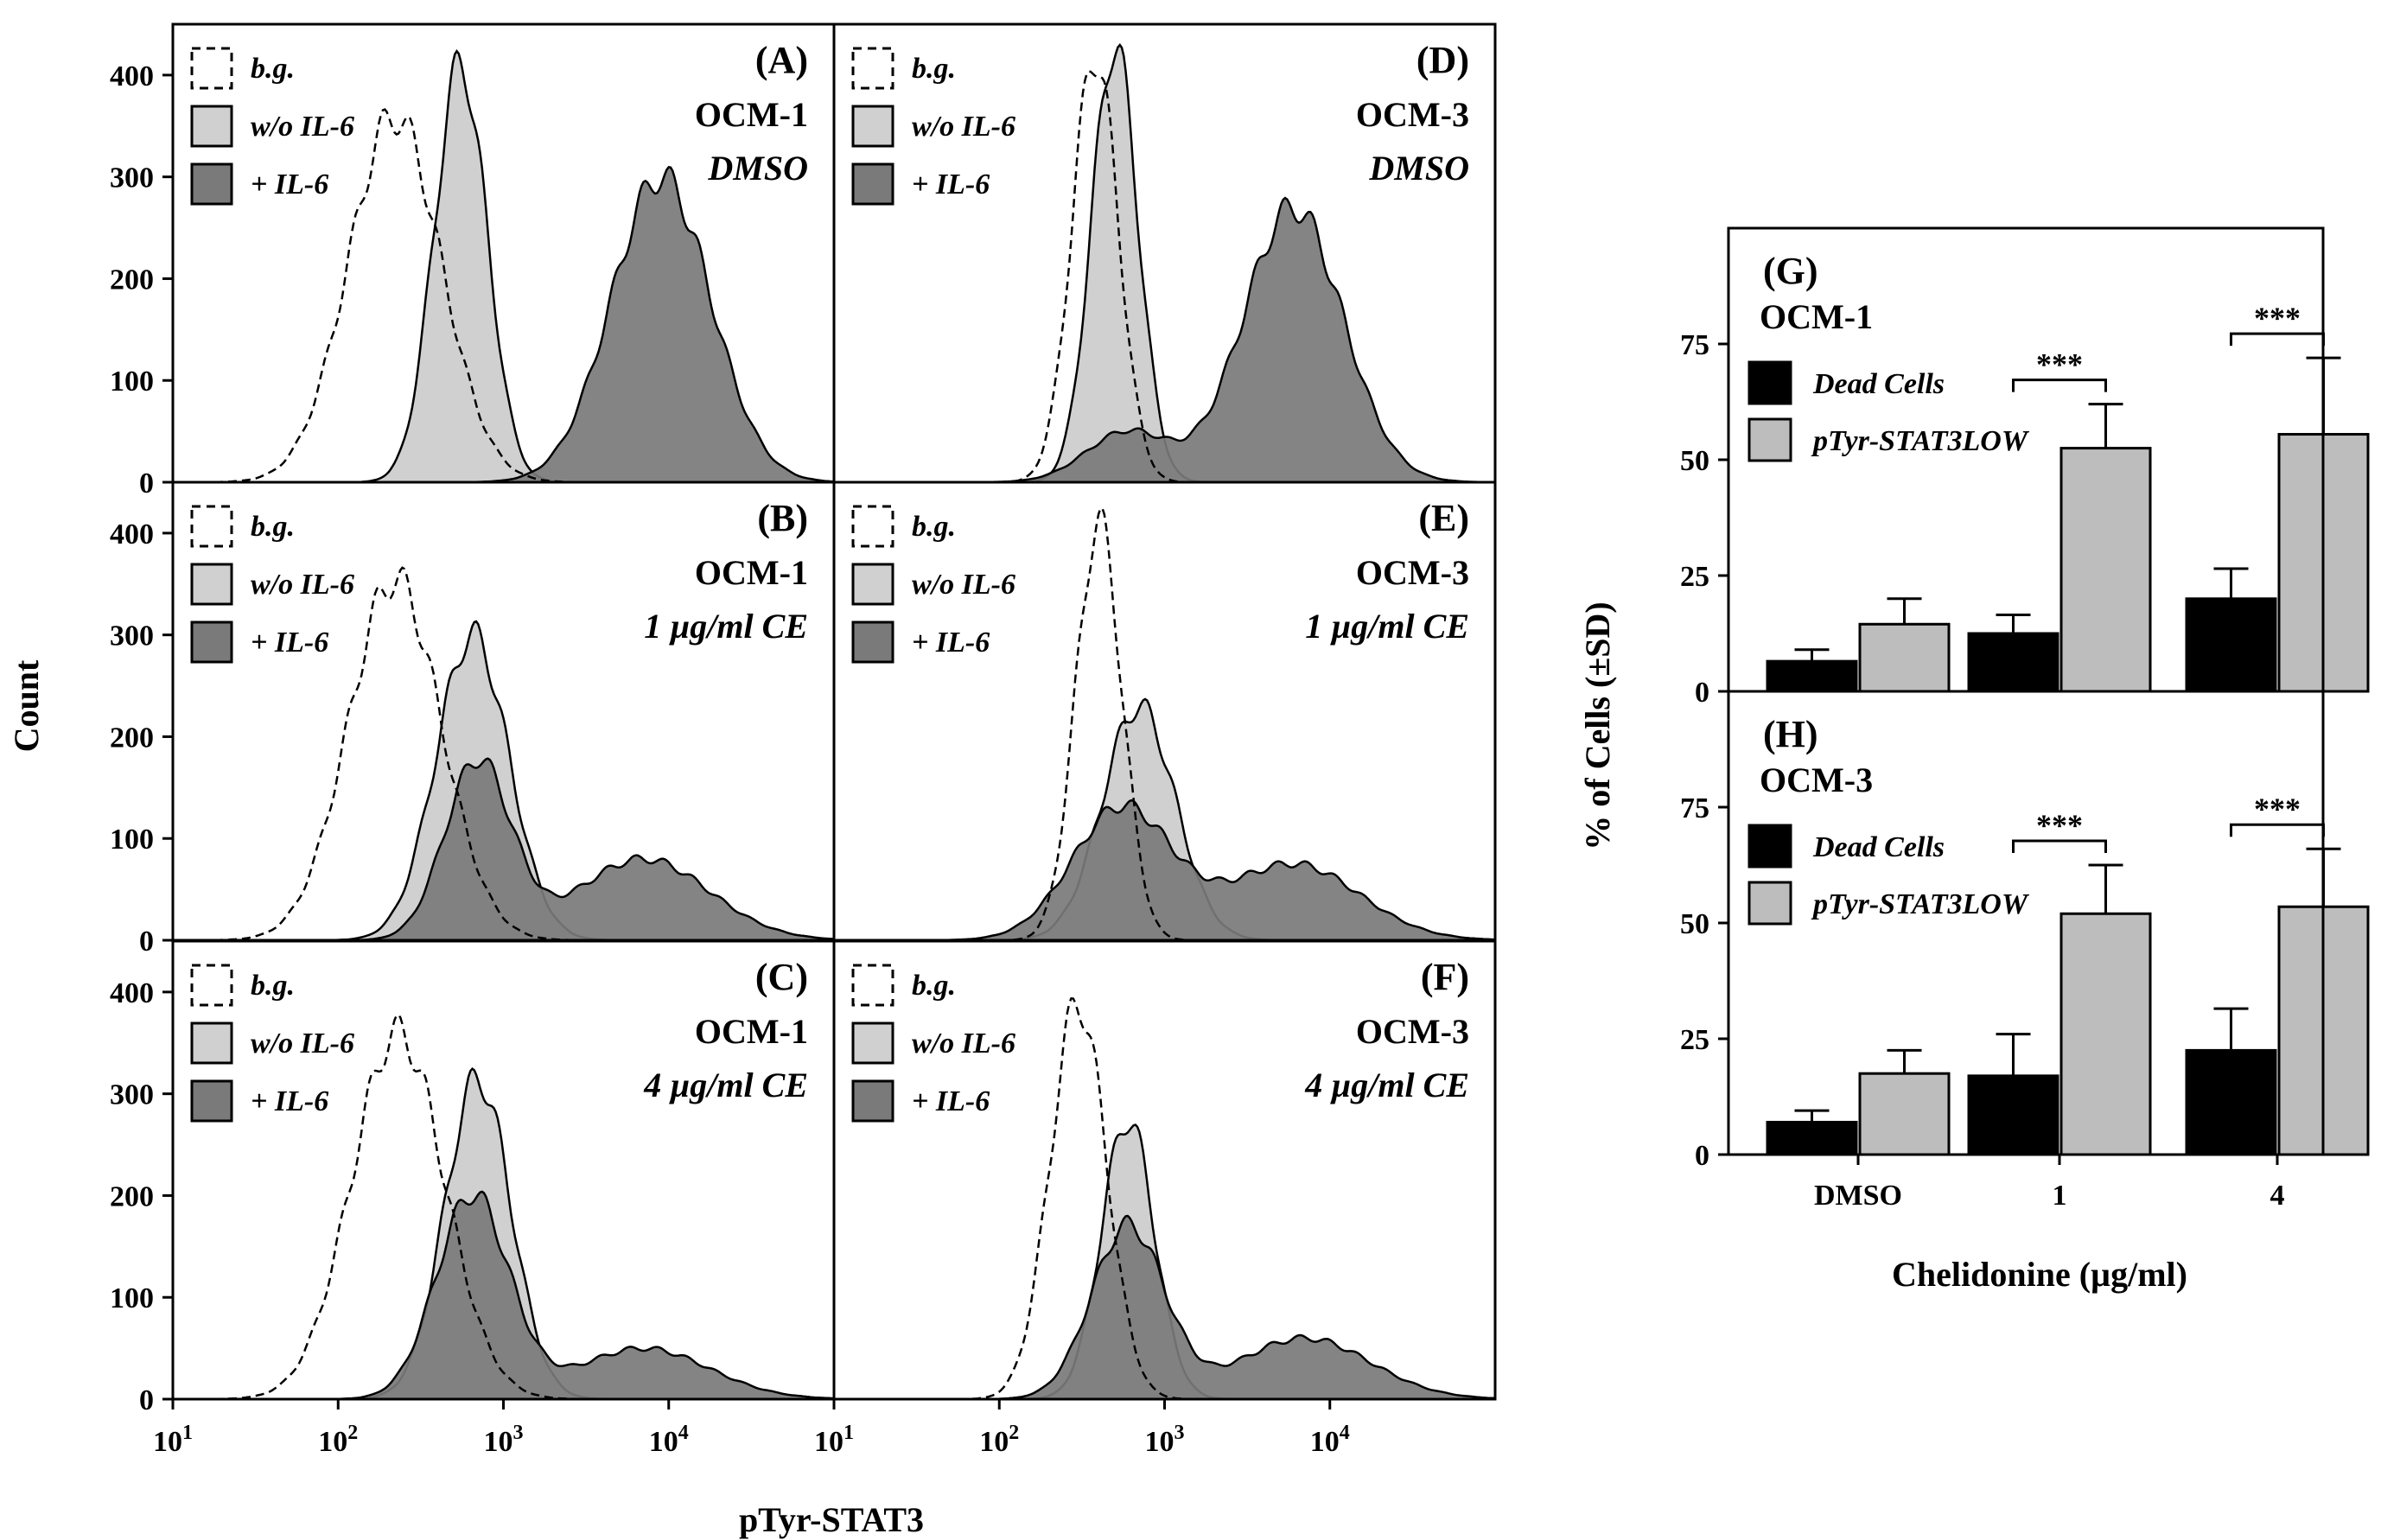 Image resolution: width=2400 pixels, height=1540 pixels. What do you see at coordinates (2060, 1196) in the screenshot?
I see `x-tick-label: 1` at bounding box center [2060, 1196].